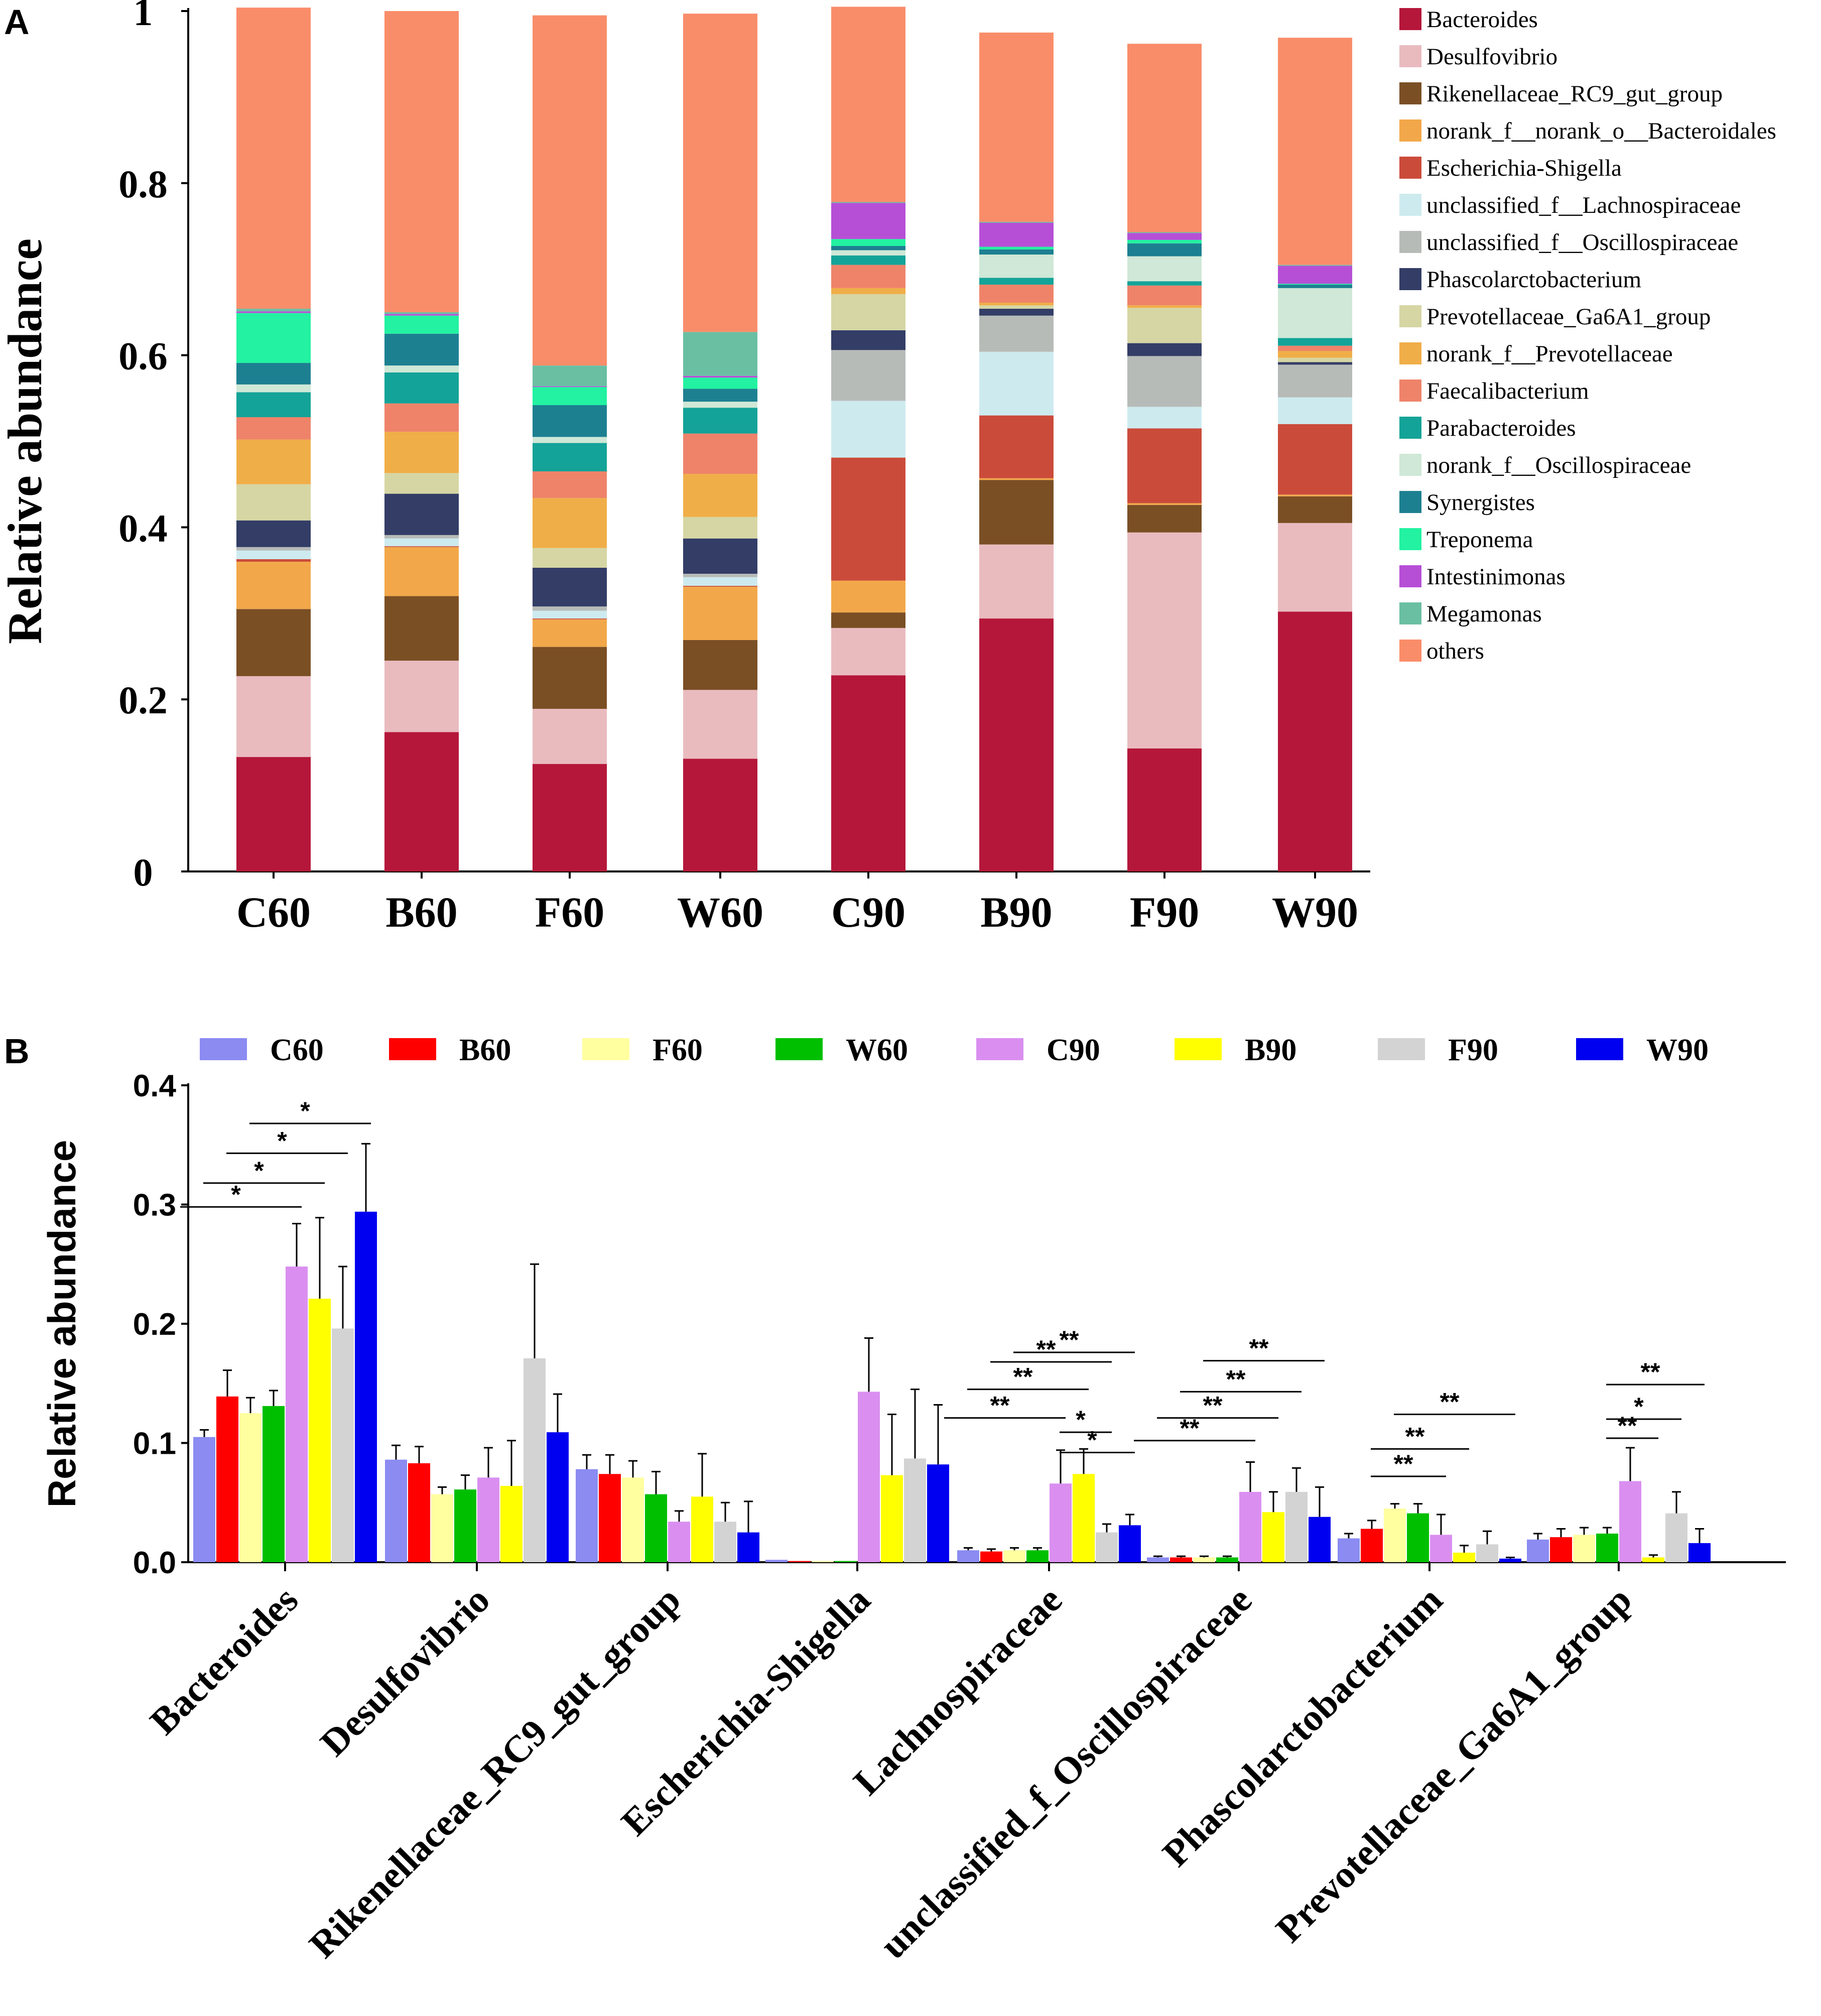 The image size is (1821, 2016). I want to click on y-tick-label: 0.4, so click(155, 1086).